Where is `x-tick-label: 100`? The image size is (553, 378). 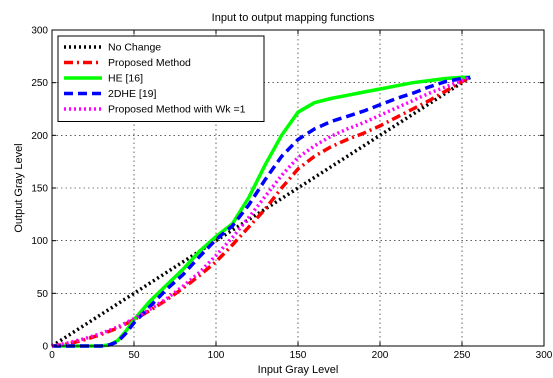
x-tick-label: 100 is located at coordinates (216, 355).